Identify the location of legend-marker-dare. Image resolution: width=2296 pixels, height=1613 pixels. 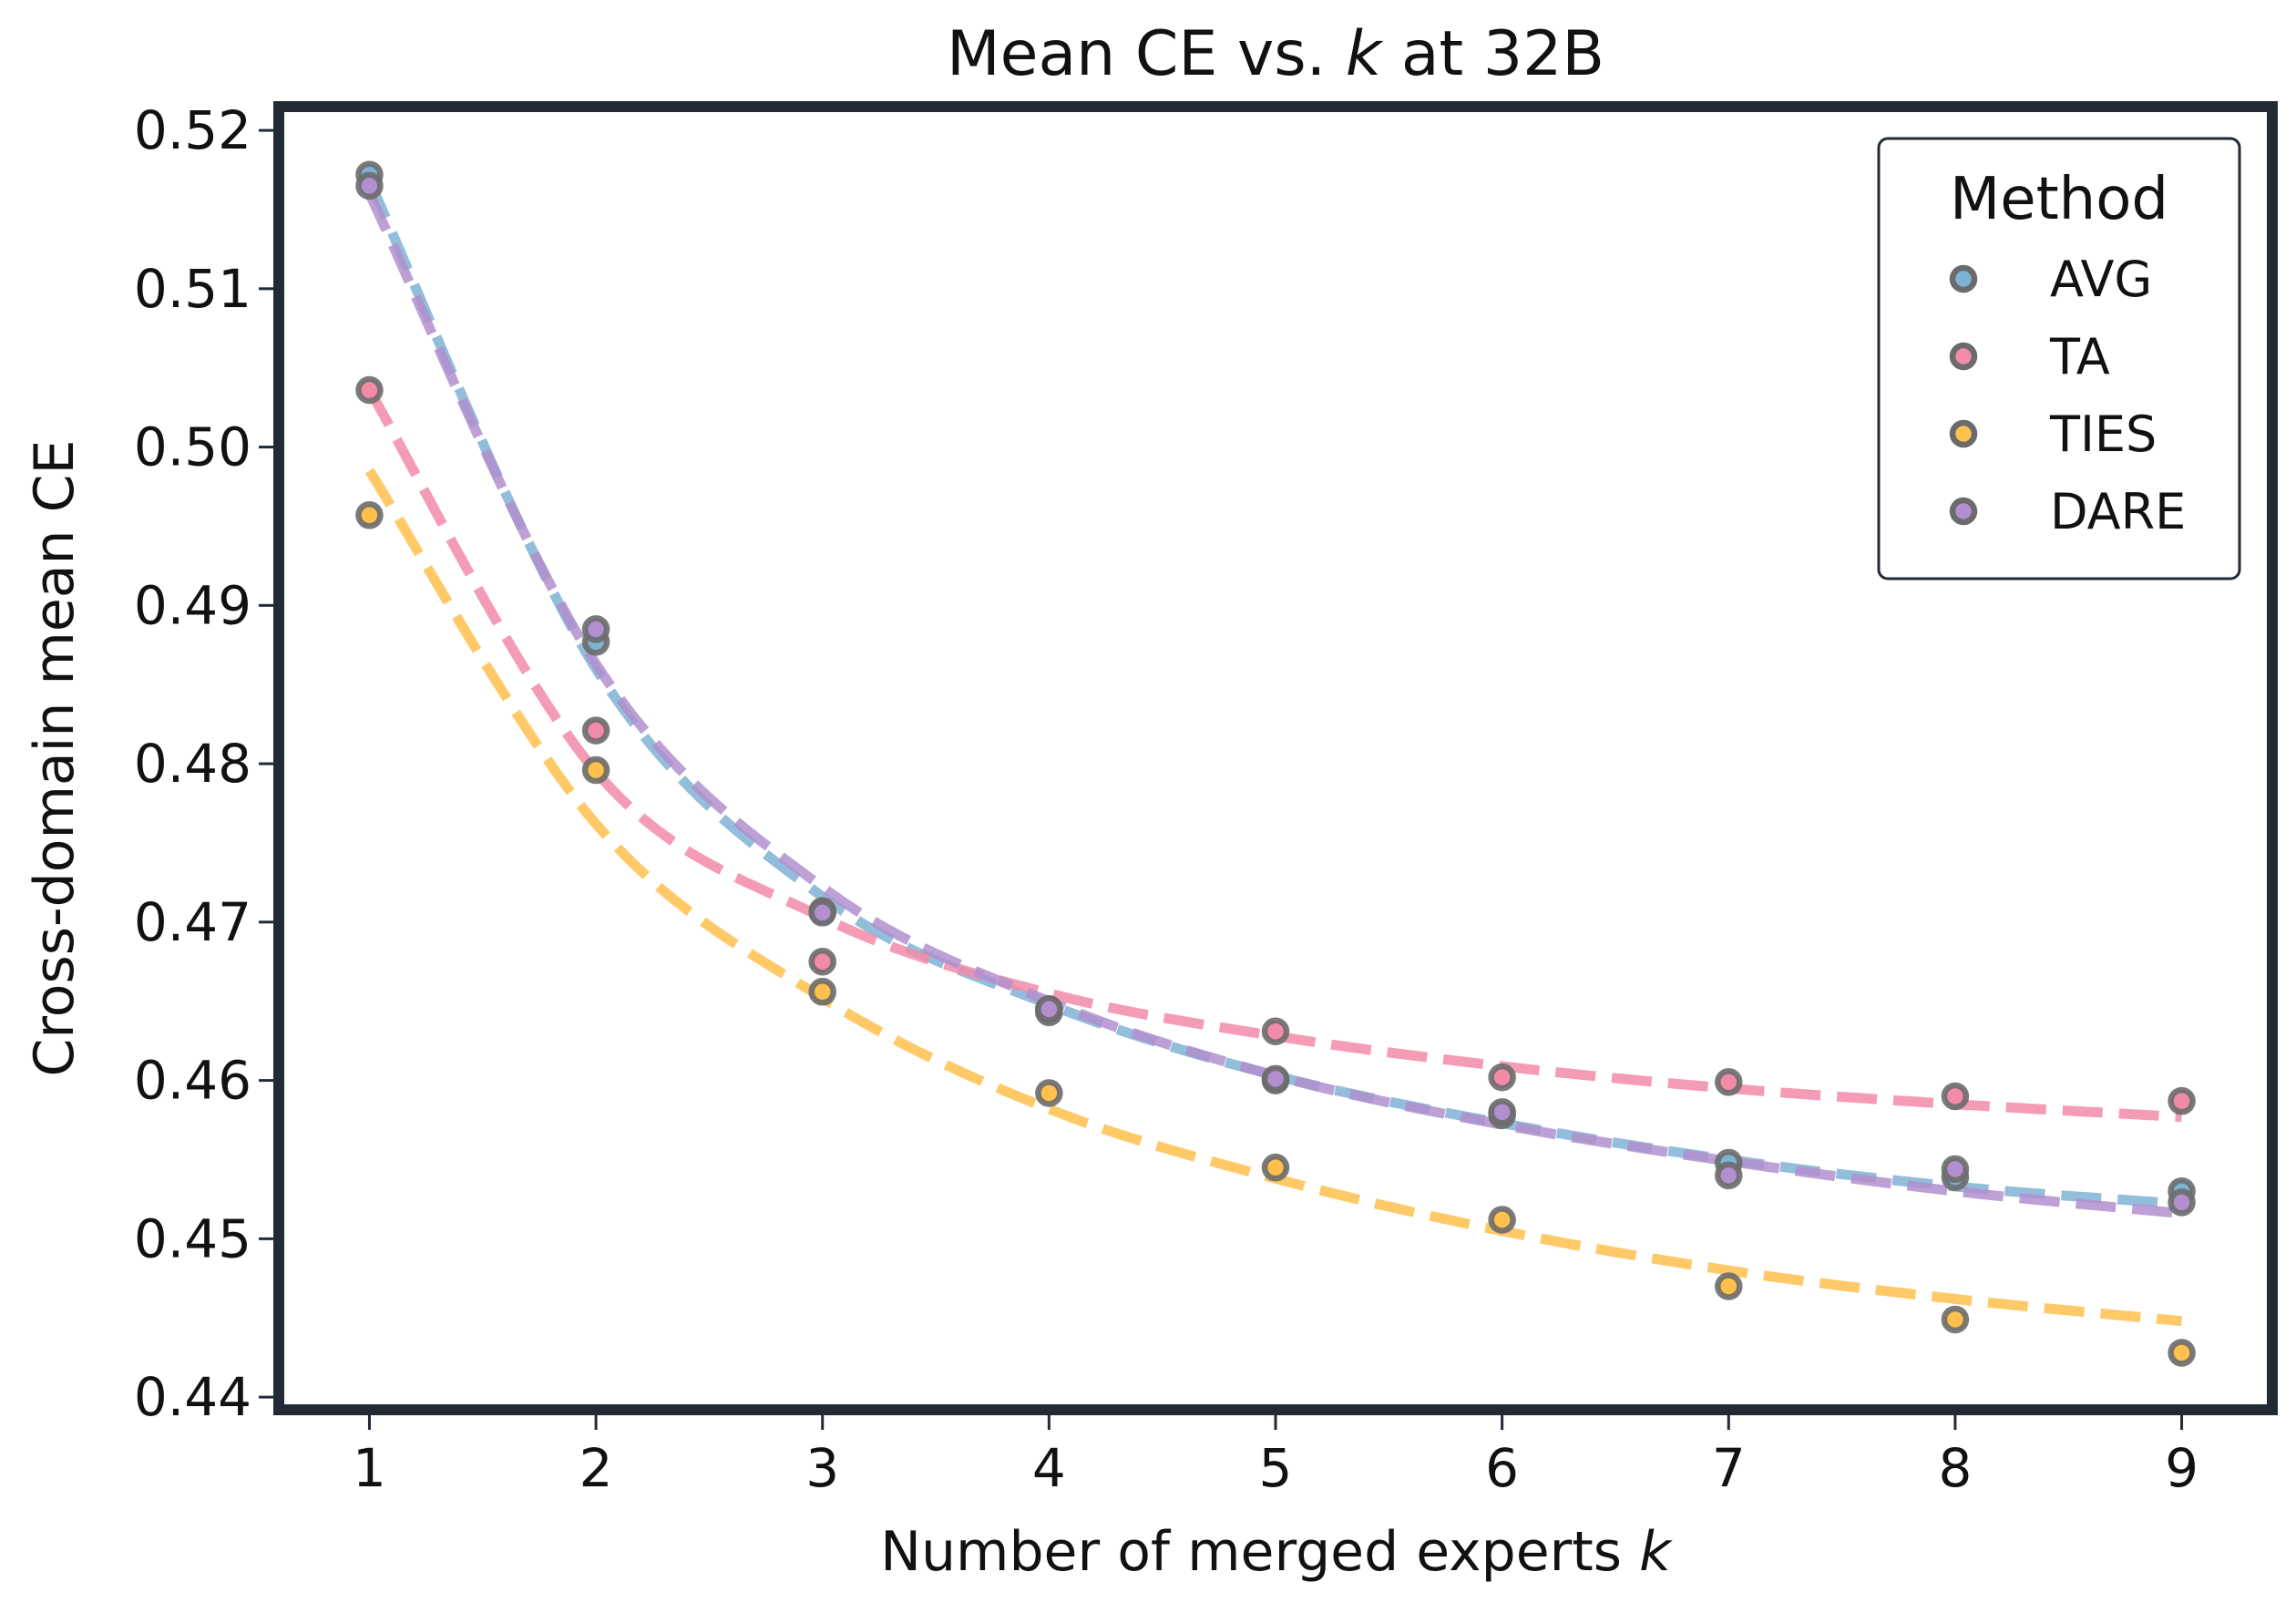
(1963, 511).